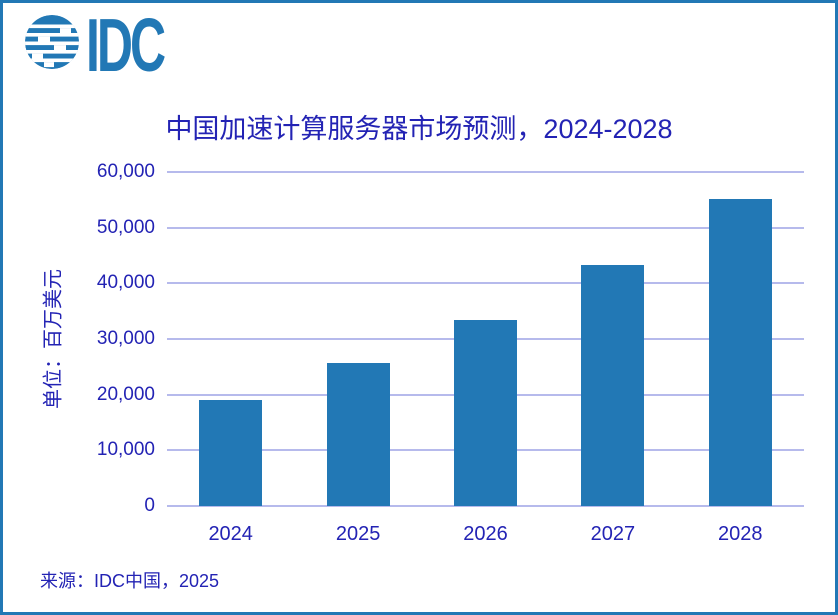 The width and height of the screenshot is (838, 615). Describe the element at coordinates (126, 45) in the screenshot. I see `idc-logo-text: IDC` at that location.